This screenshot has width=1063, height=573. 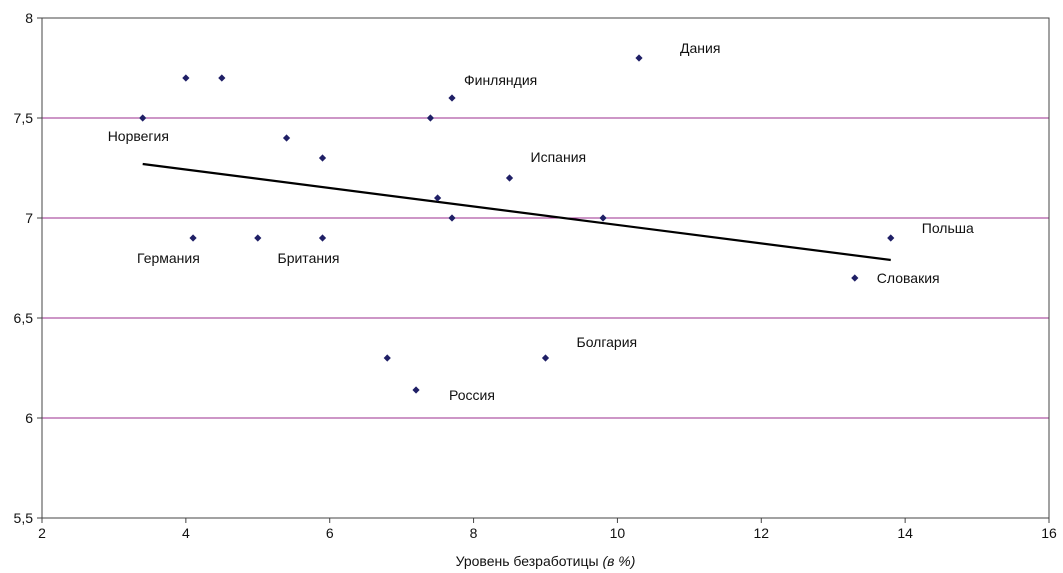 What do you see at coordinates (500, 80) in the screenshot?
I see `point-label: Финляндия` at bounding box center [500, 80].